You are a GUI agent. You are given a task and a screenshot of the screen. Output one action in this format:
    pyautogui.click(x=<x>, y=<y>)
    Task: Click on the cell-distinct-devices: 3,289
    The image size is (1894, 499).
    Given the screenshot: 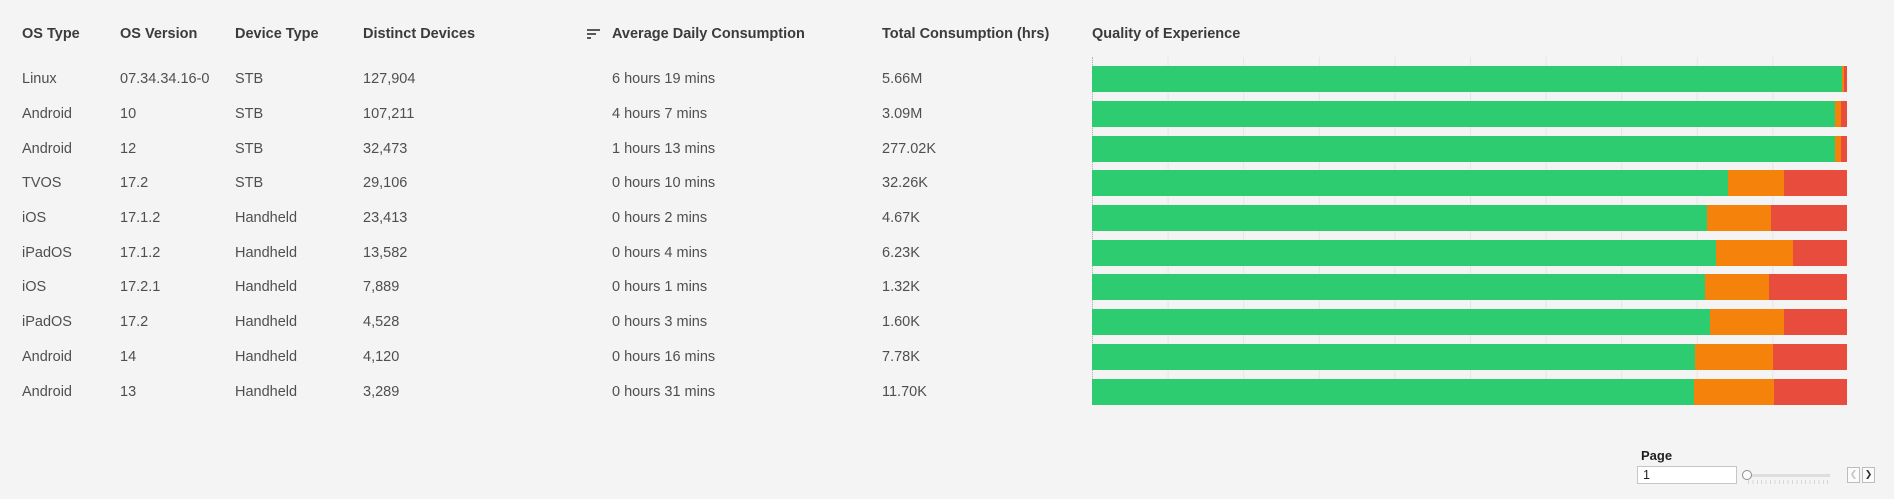 What is the action you would take?
    pyautogui.click(x=381, y=391)
    